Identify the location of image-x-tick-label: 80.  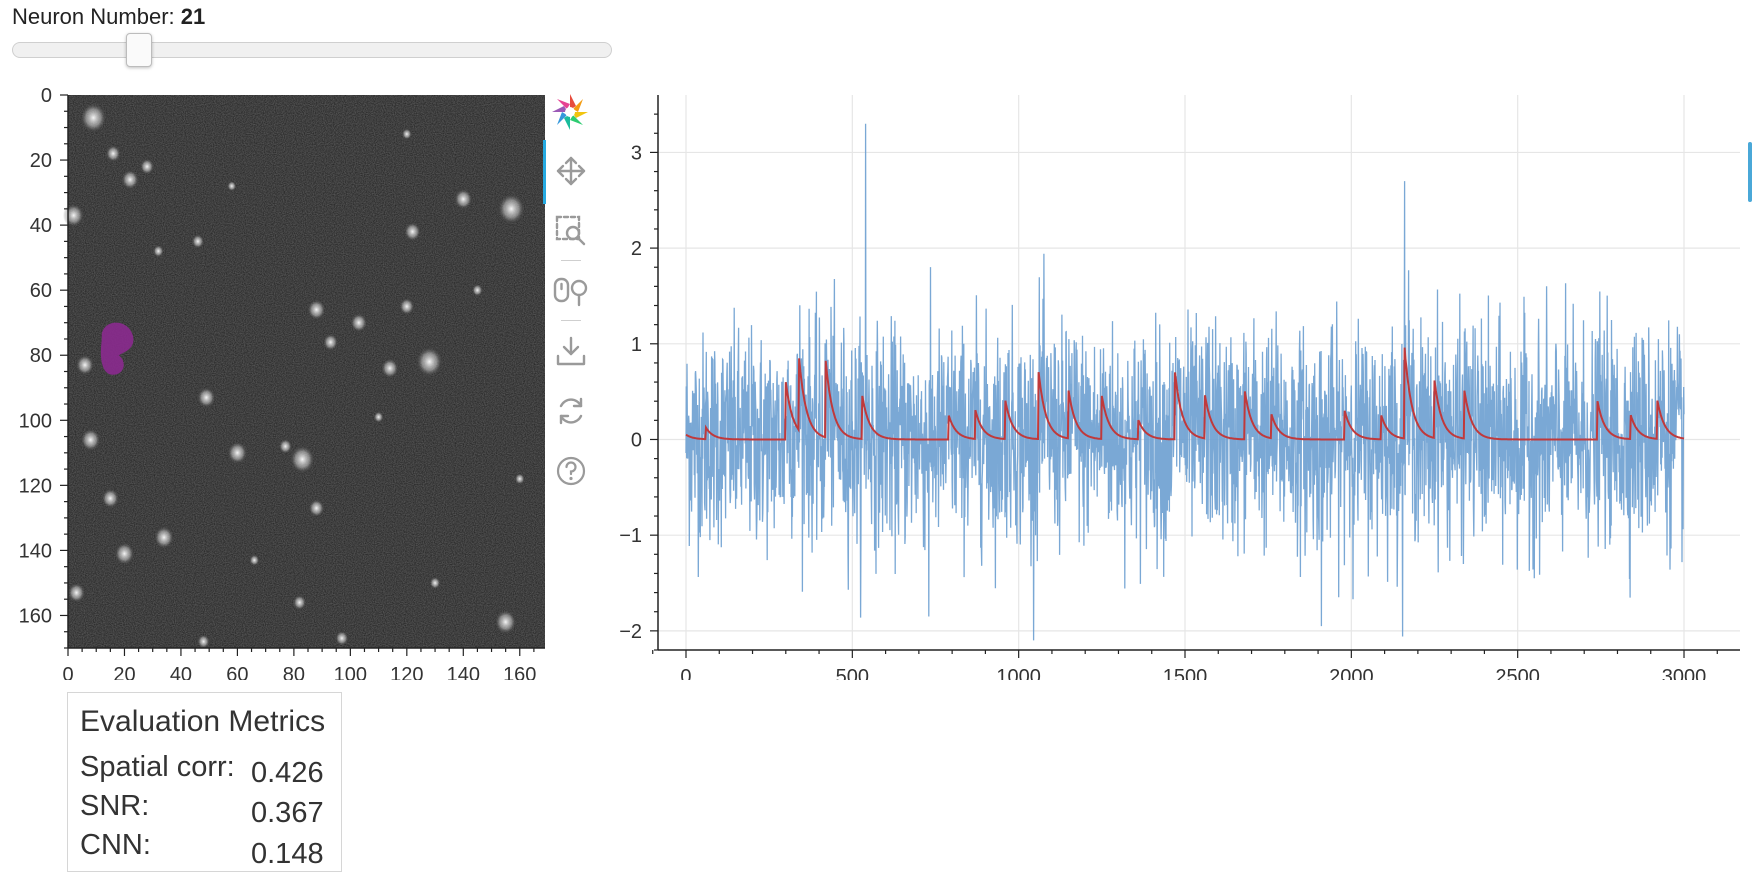
(294, 672).